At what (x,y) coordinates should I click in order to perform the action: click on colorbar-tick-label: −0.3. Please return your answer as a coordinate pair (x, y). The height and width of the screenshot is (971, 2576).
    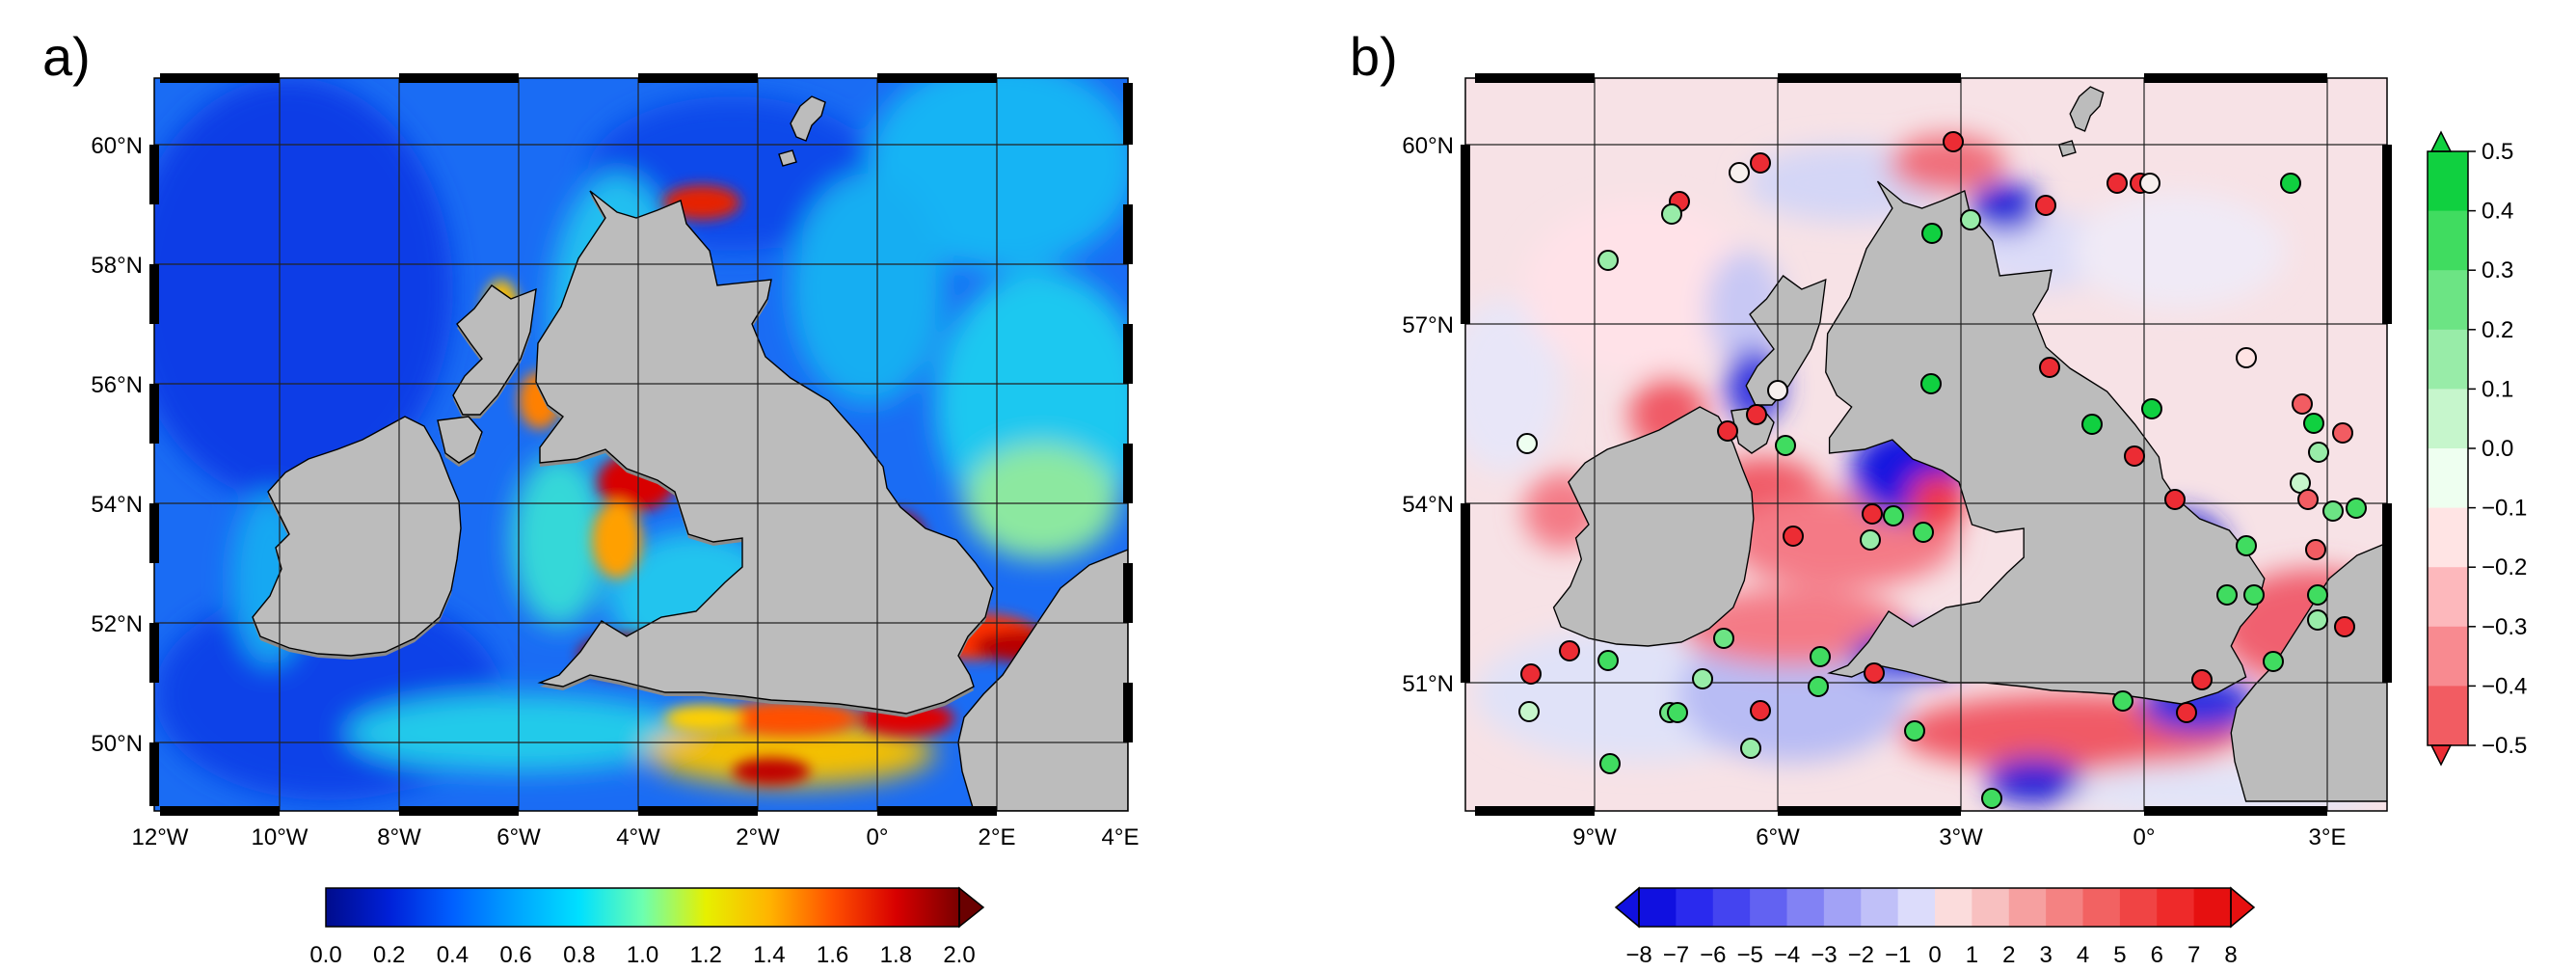
    Looking at the image, I should click on (2504, 627).